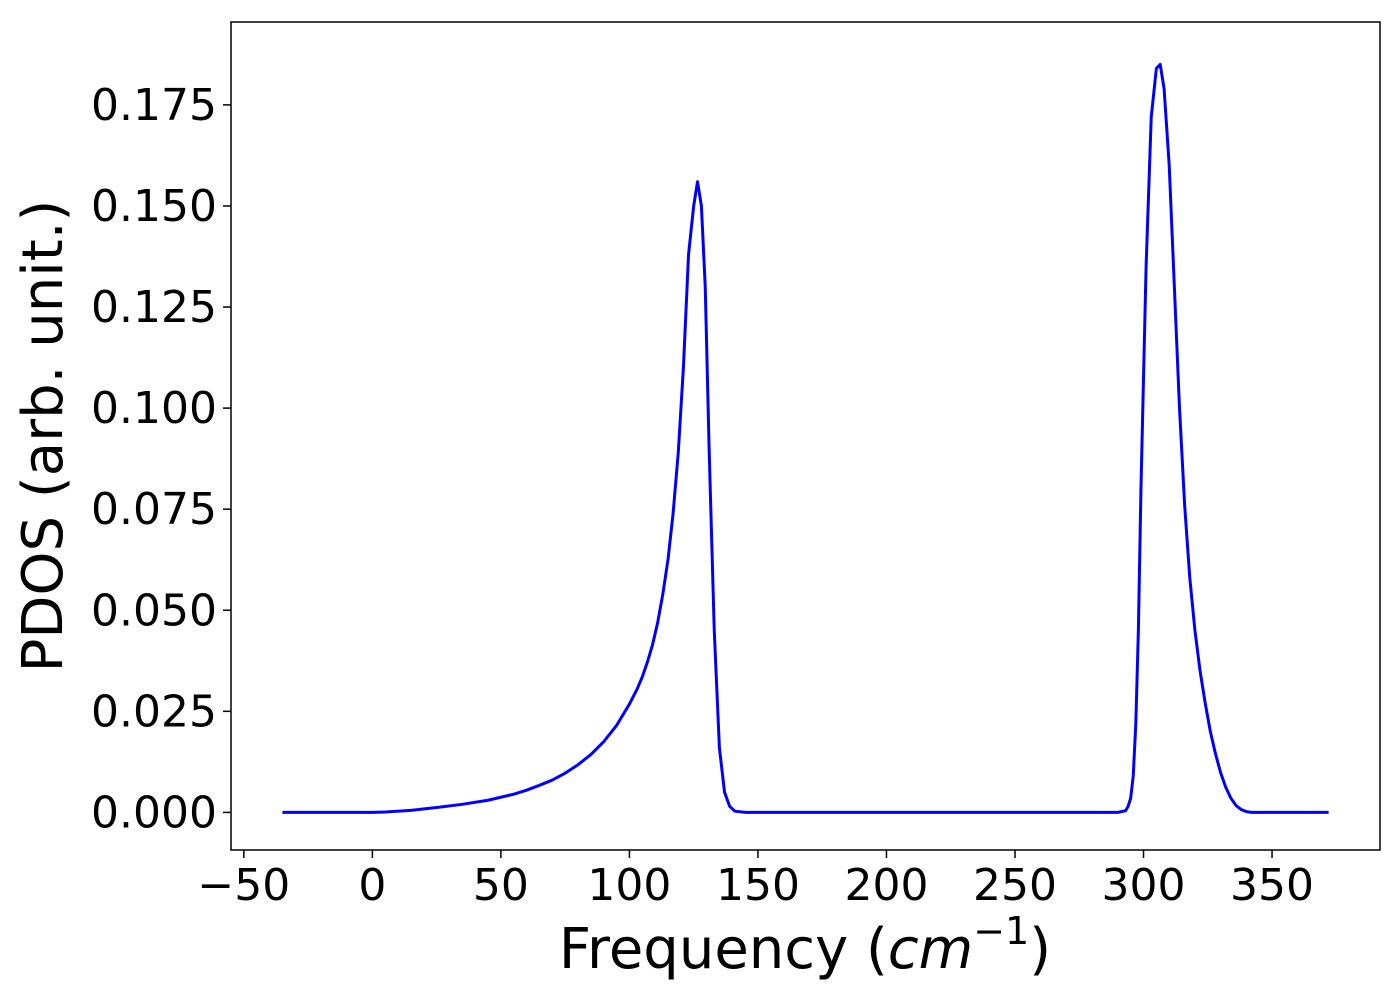  I want to click on x-tick-label: 350, so click(1272, 885).